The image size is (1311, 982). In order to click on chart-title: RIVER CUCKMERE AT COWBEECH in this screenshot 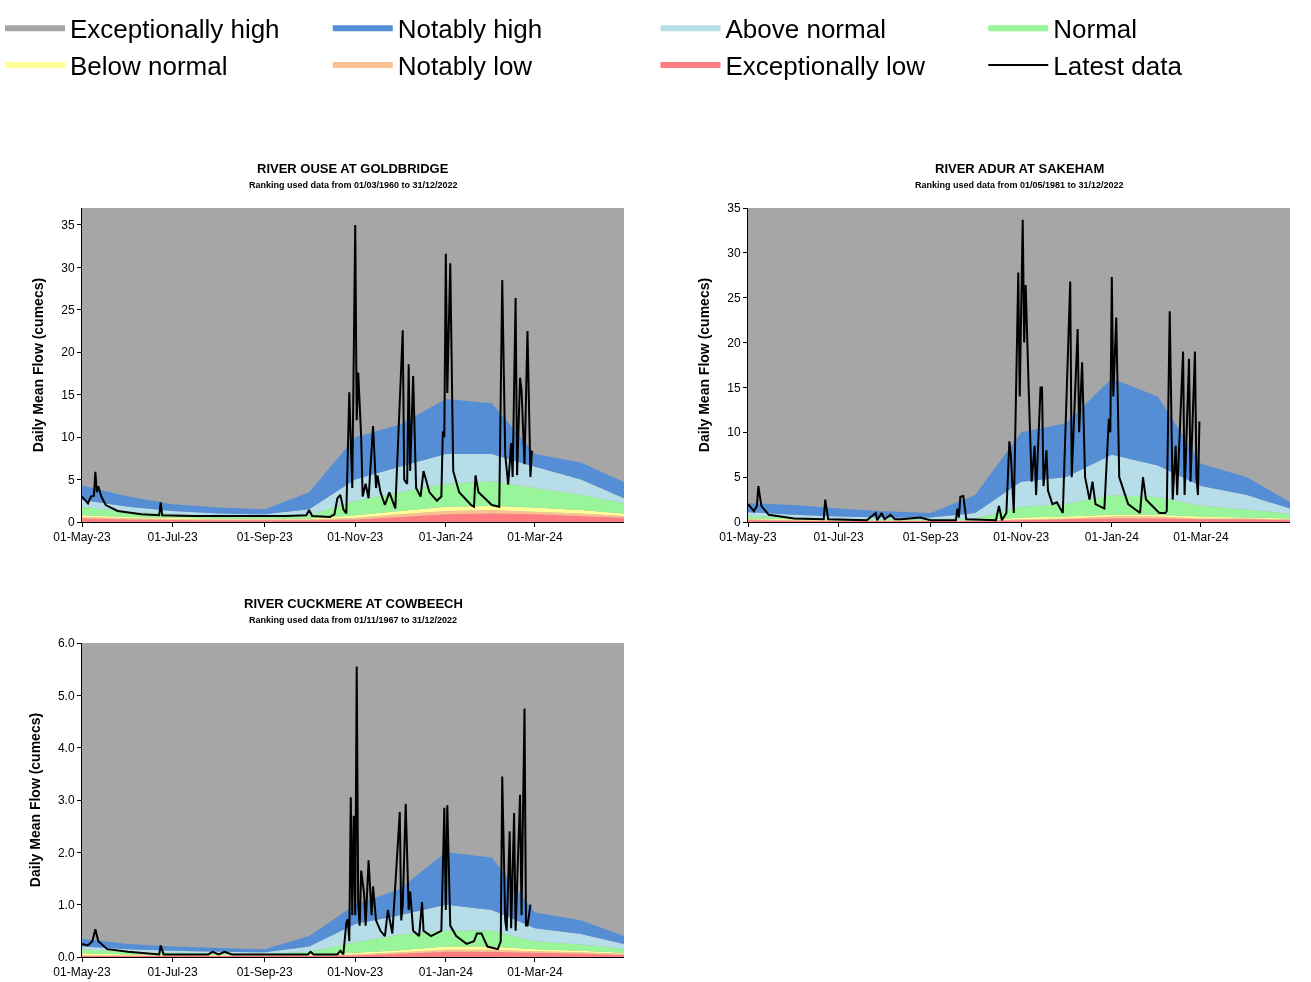, I will do `click(353, 603)`.